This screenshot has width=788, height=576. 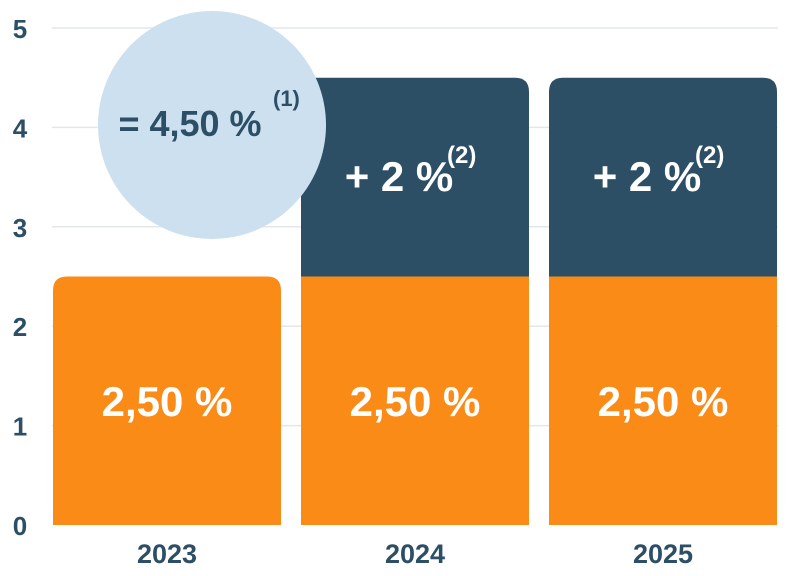 What do you see at coordinates (189, 123) in the screenshot?
I see `total-label: = 4,50 %` at bounding box center [189, 123].